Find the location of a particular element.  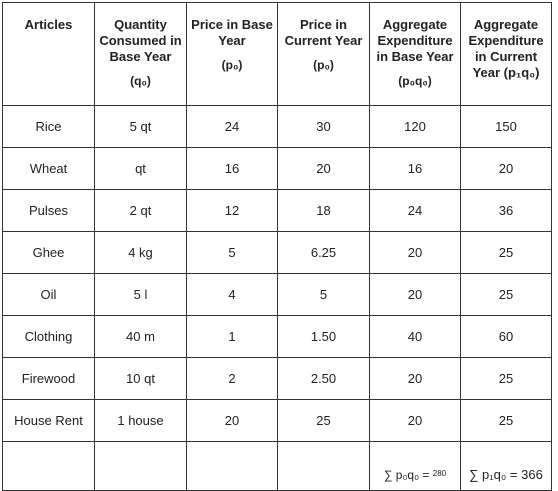

table-row: Wheat qt 16 20 16 20 is located at coordinates (277, 168).